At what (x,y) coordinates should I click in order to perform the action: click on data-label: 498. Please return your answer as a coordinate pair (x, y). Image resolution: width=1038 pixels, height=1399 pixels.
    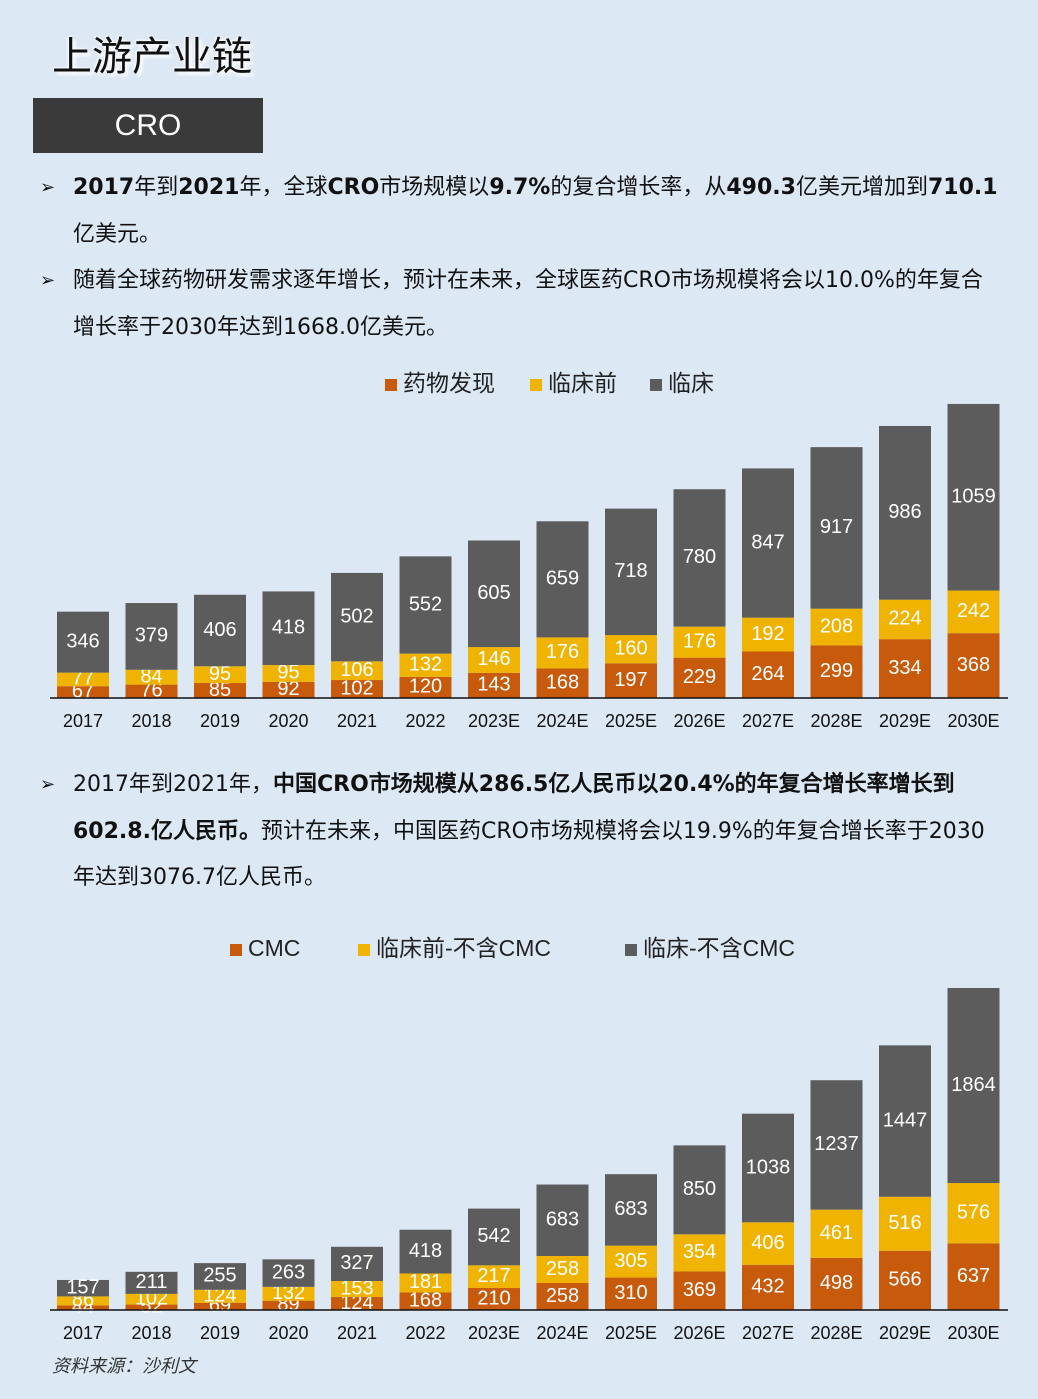
    Looking at the image, I should click on (836, 1283).